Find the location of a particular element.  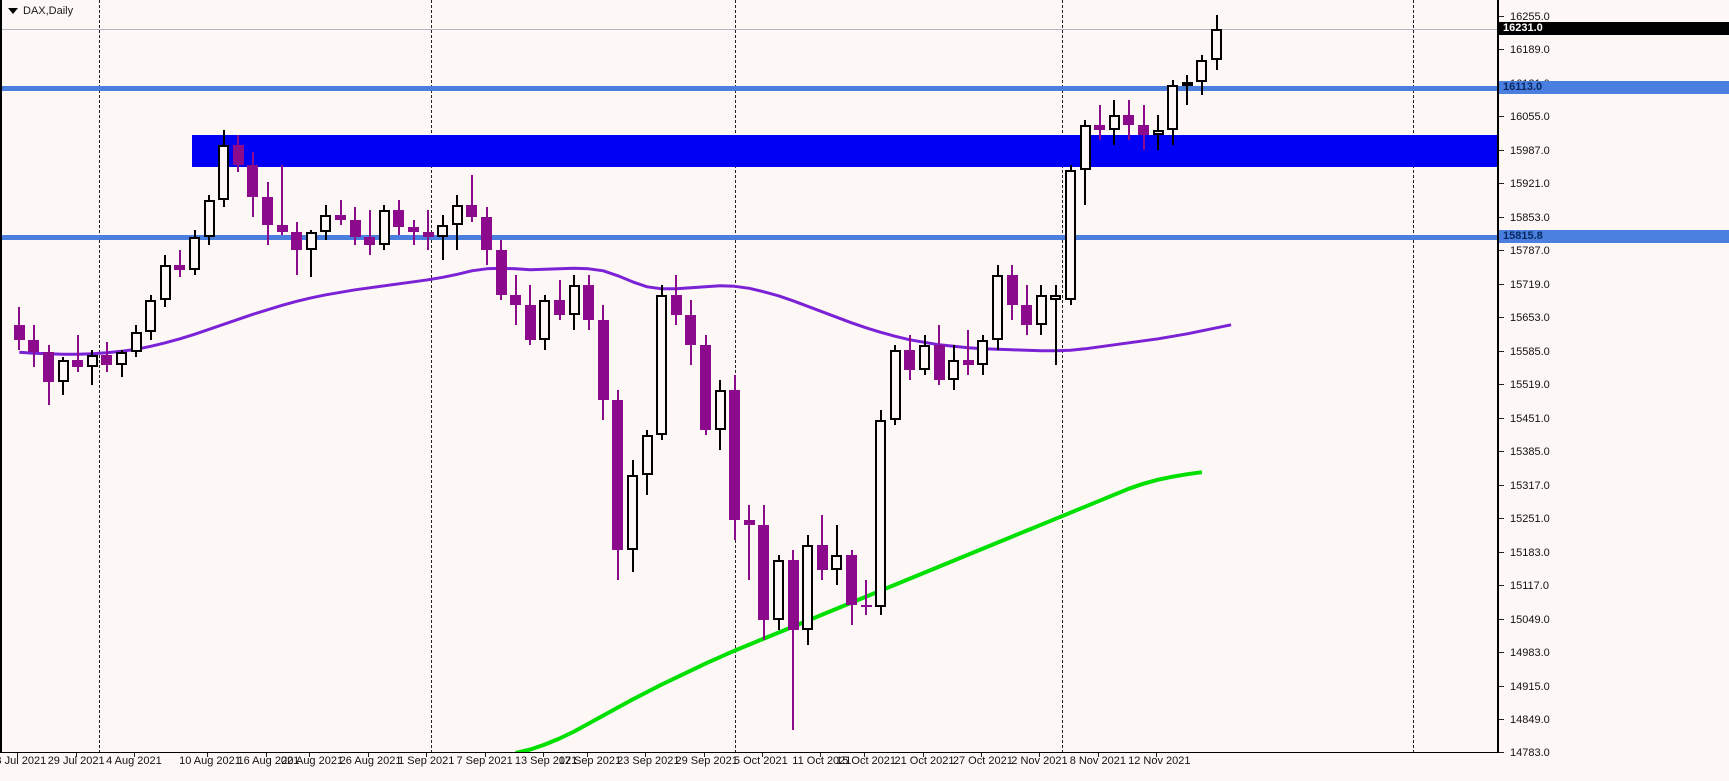

tick-mark is located at coordinates (1501, 486).